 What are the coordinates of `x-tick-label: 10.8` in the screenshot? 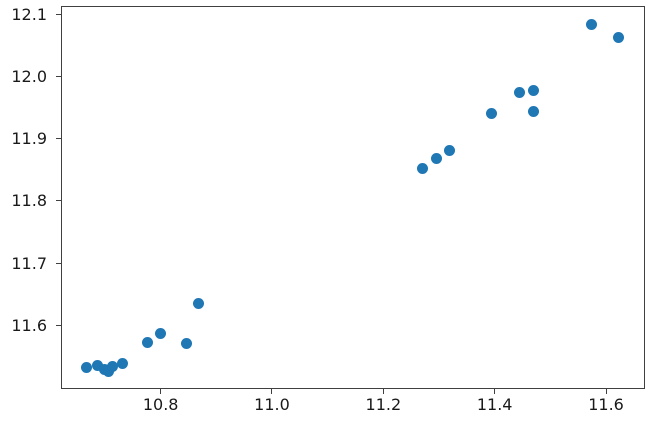 It's located at (160, 404).